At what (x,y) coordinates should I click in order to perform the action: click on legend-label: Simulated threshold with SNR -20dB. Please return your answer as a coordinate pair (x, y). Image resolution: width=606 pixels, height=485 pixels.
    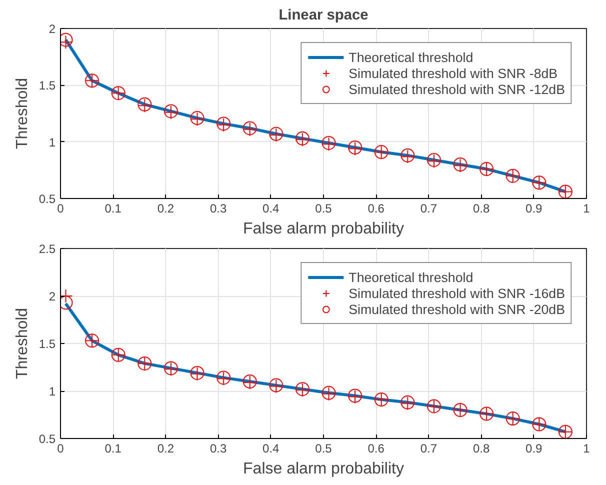
    Looking at the image, I should click on (456, 309).